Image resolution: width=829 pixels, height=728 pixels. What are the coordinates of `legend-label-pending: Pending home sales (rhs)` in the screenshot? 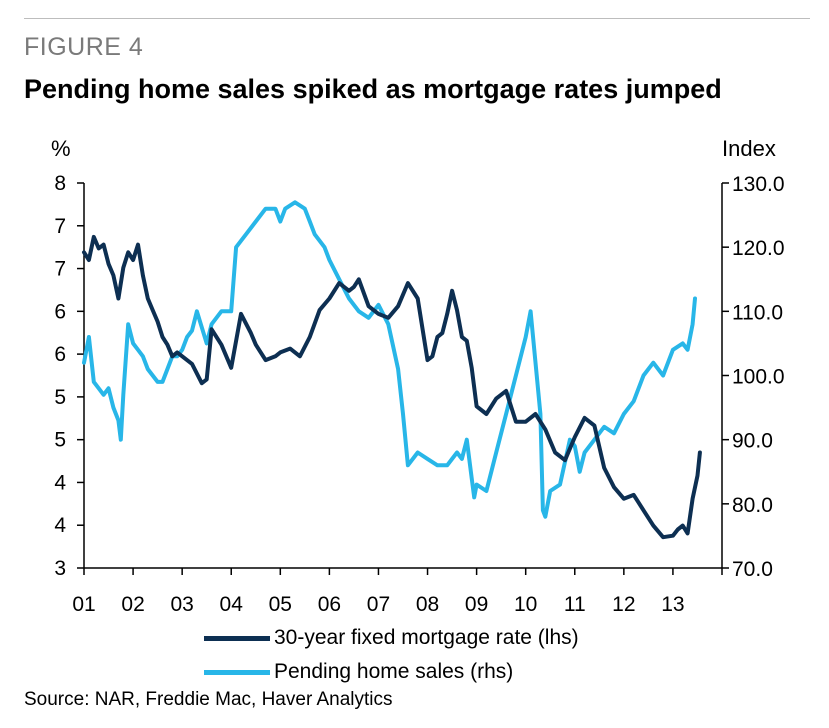 It's located at (394, 671).